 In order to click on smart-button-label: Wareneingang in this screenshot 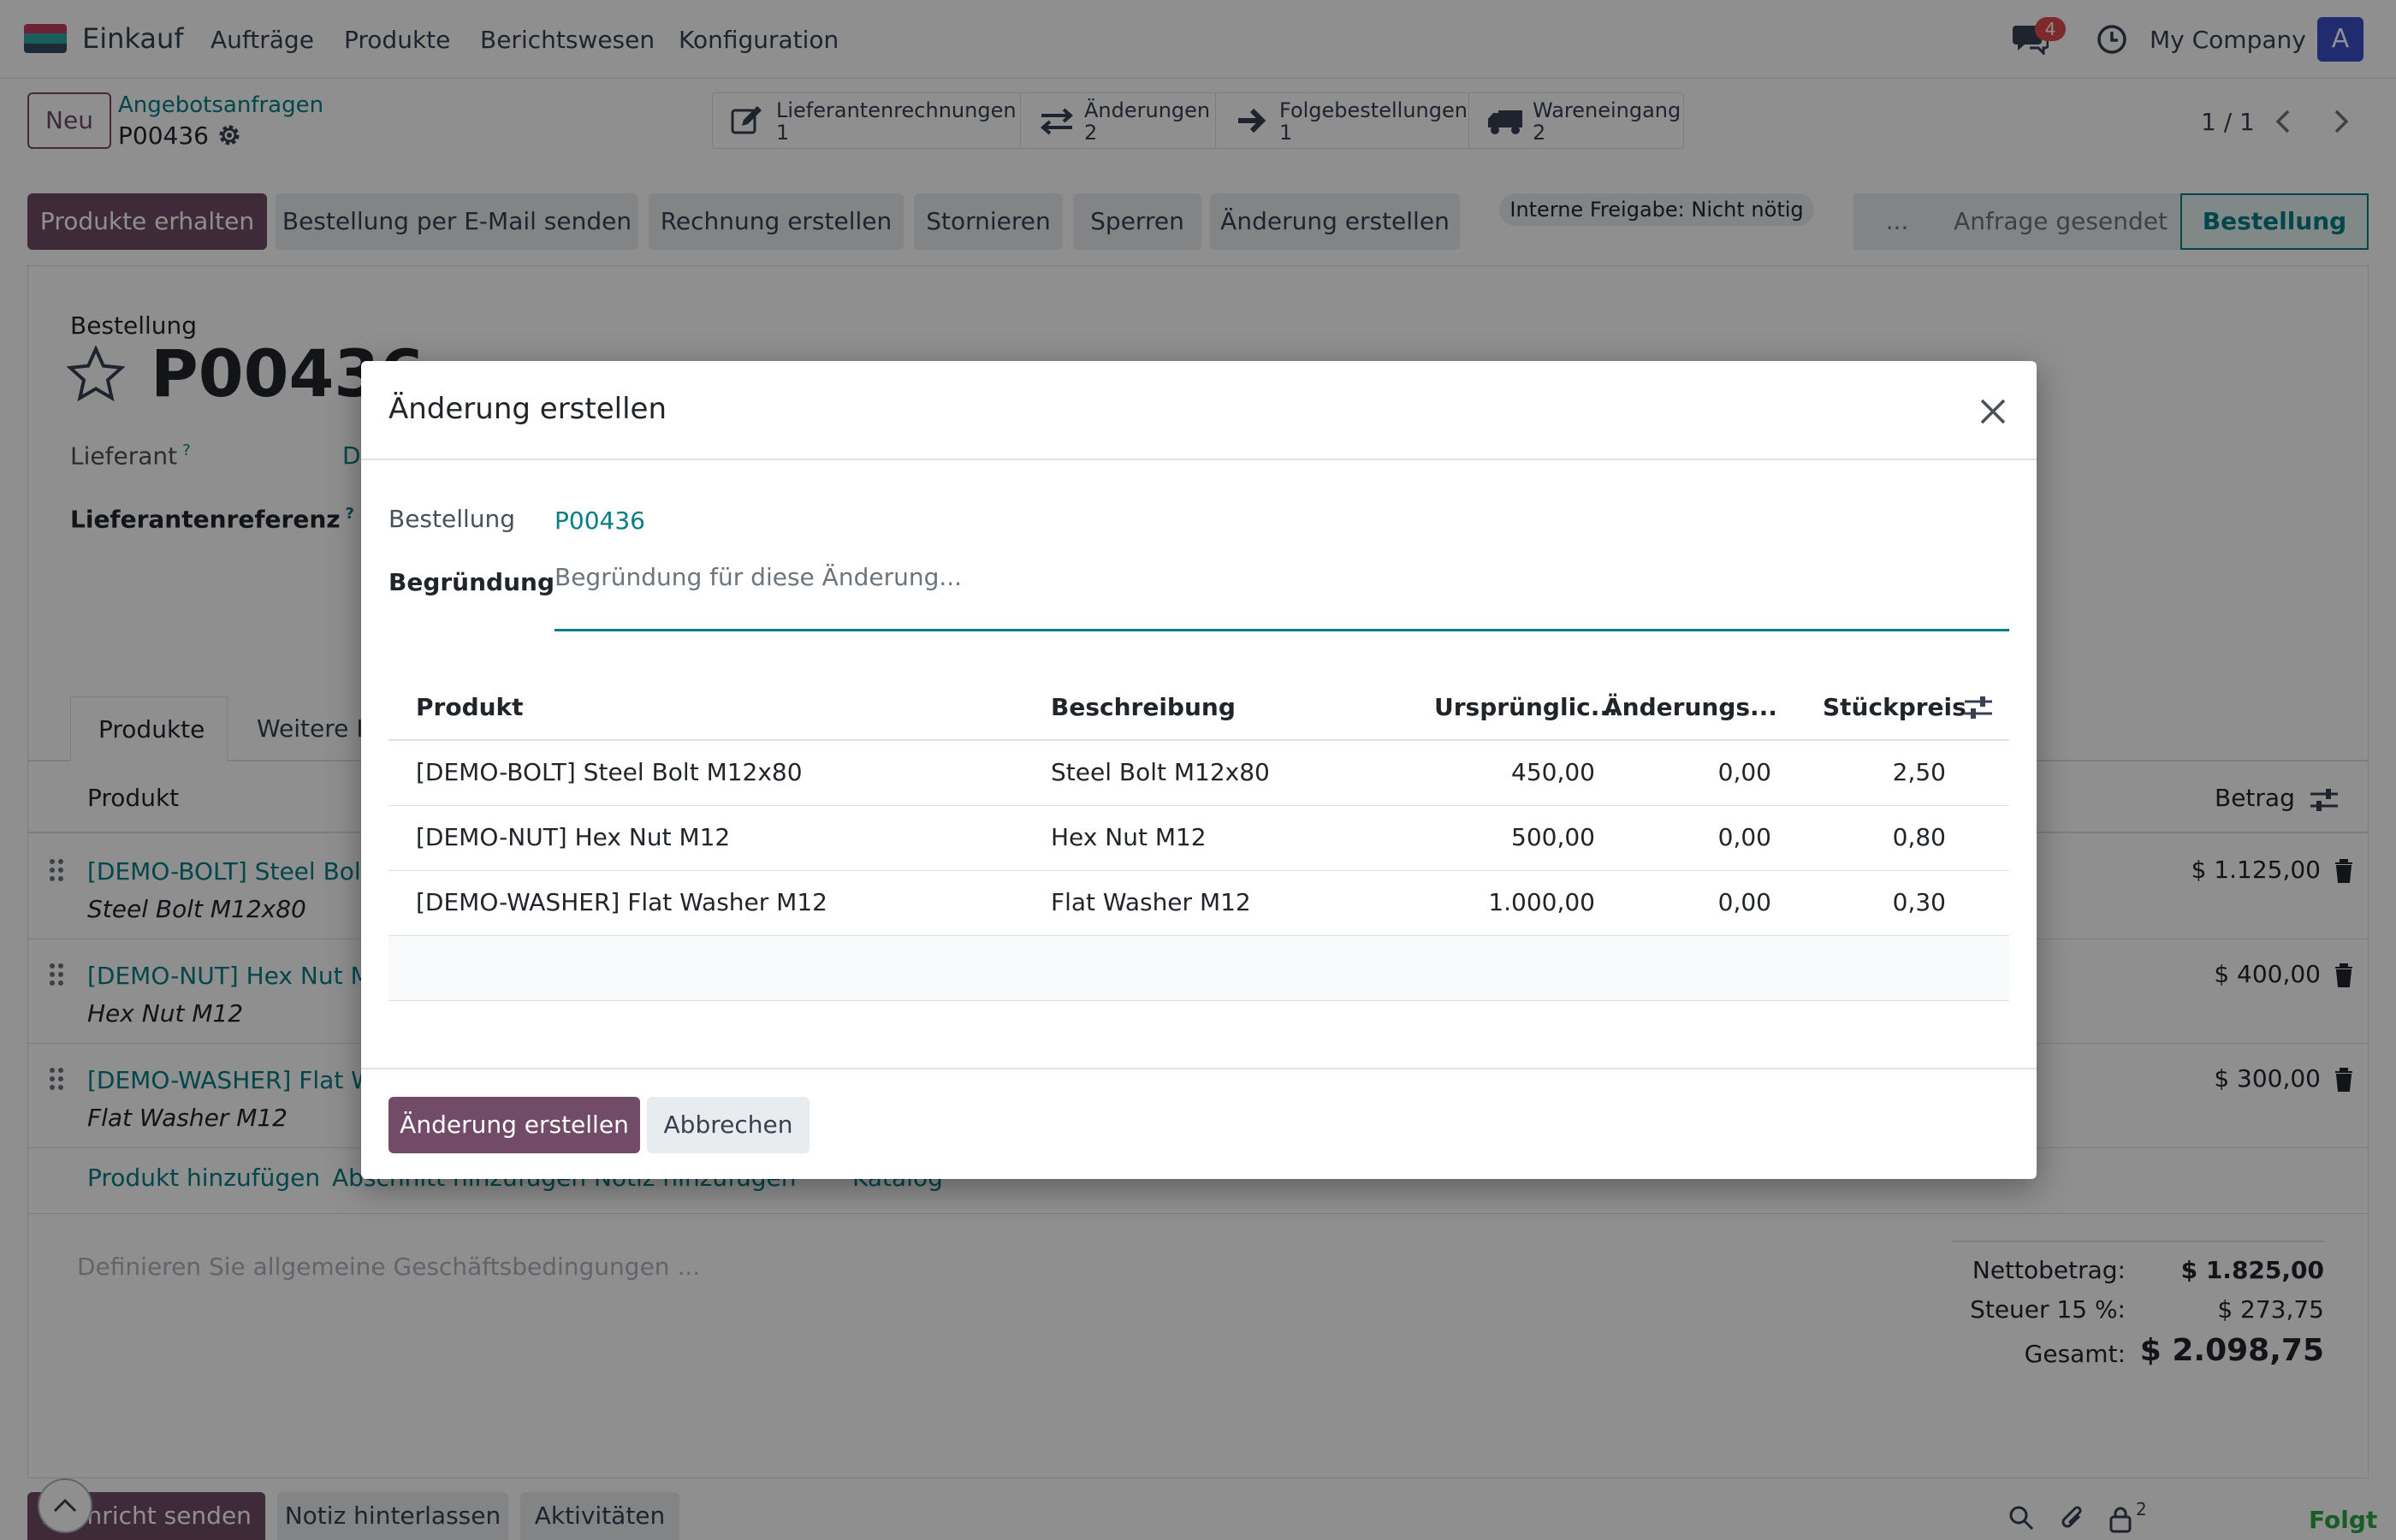, I will do `click(1607, 110)`.